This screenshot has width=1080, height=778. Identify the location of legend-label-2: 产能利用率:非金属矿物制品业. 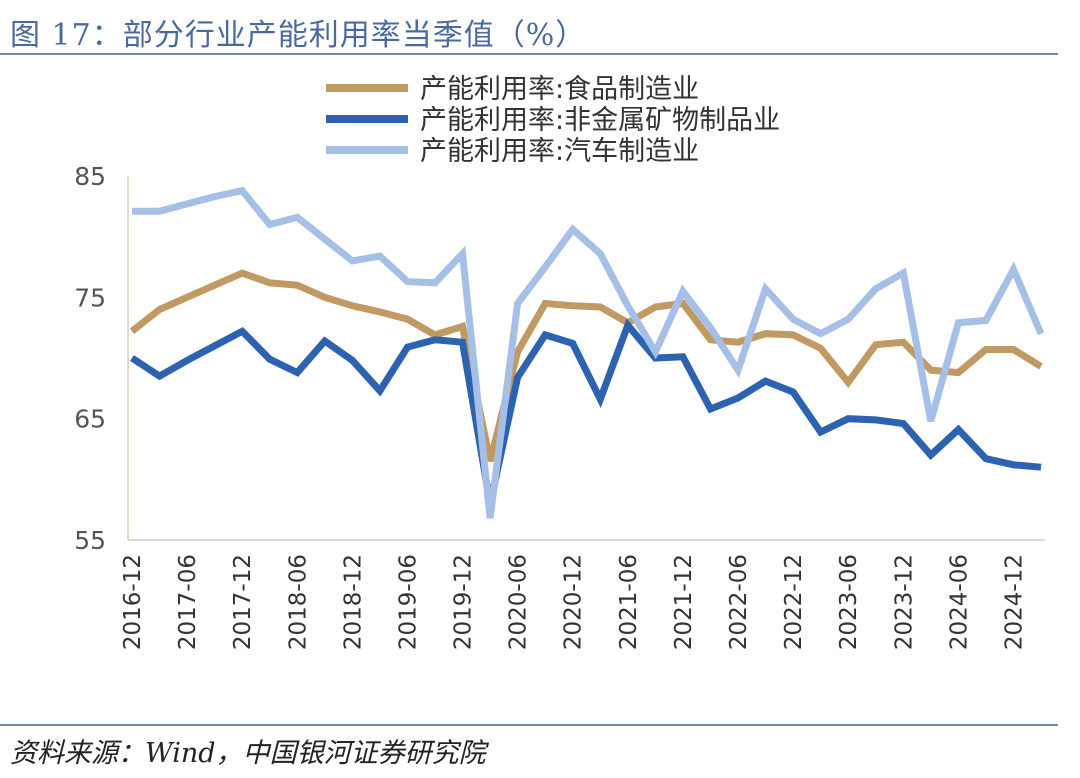
(600, 120).